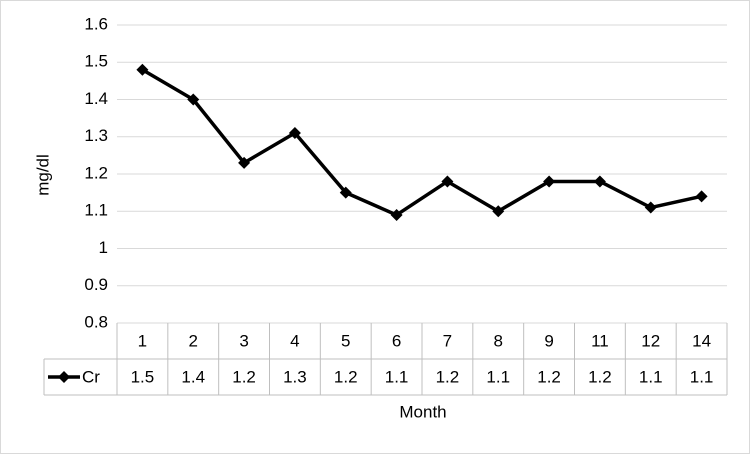 The image size is (750, 454). What do you see at coordinates (294, 340) in the screenshot?
I see `x-tick-label: 4` at bounding box center [294, 340].